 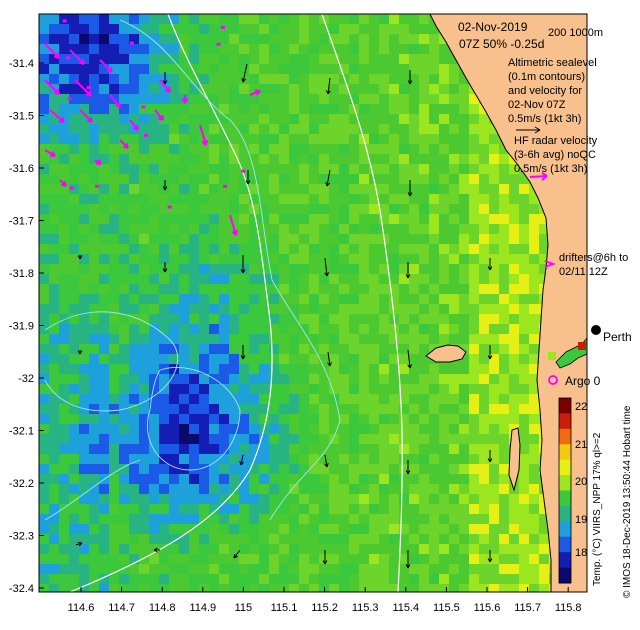 I want to click on x-tick-label: 115, so click(x=244, y=608).